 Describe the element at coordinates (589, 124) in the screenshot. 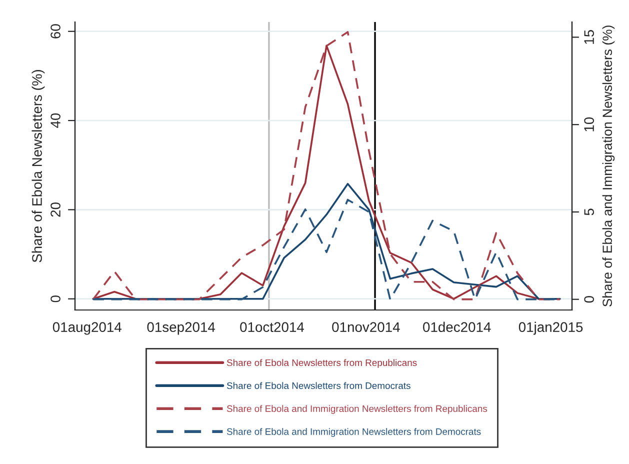

I see `y2-tick-label: 10` at that location.